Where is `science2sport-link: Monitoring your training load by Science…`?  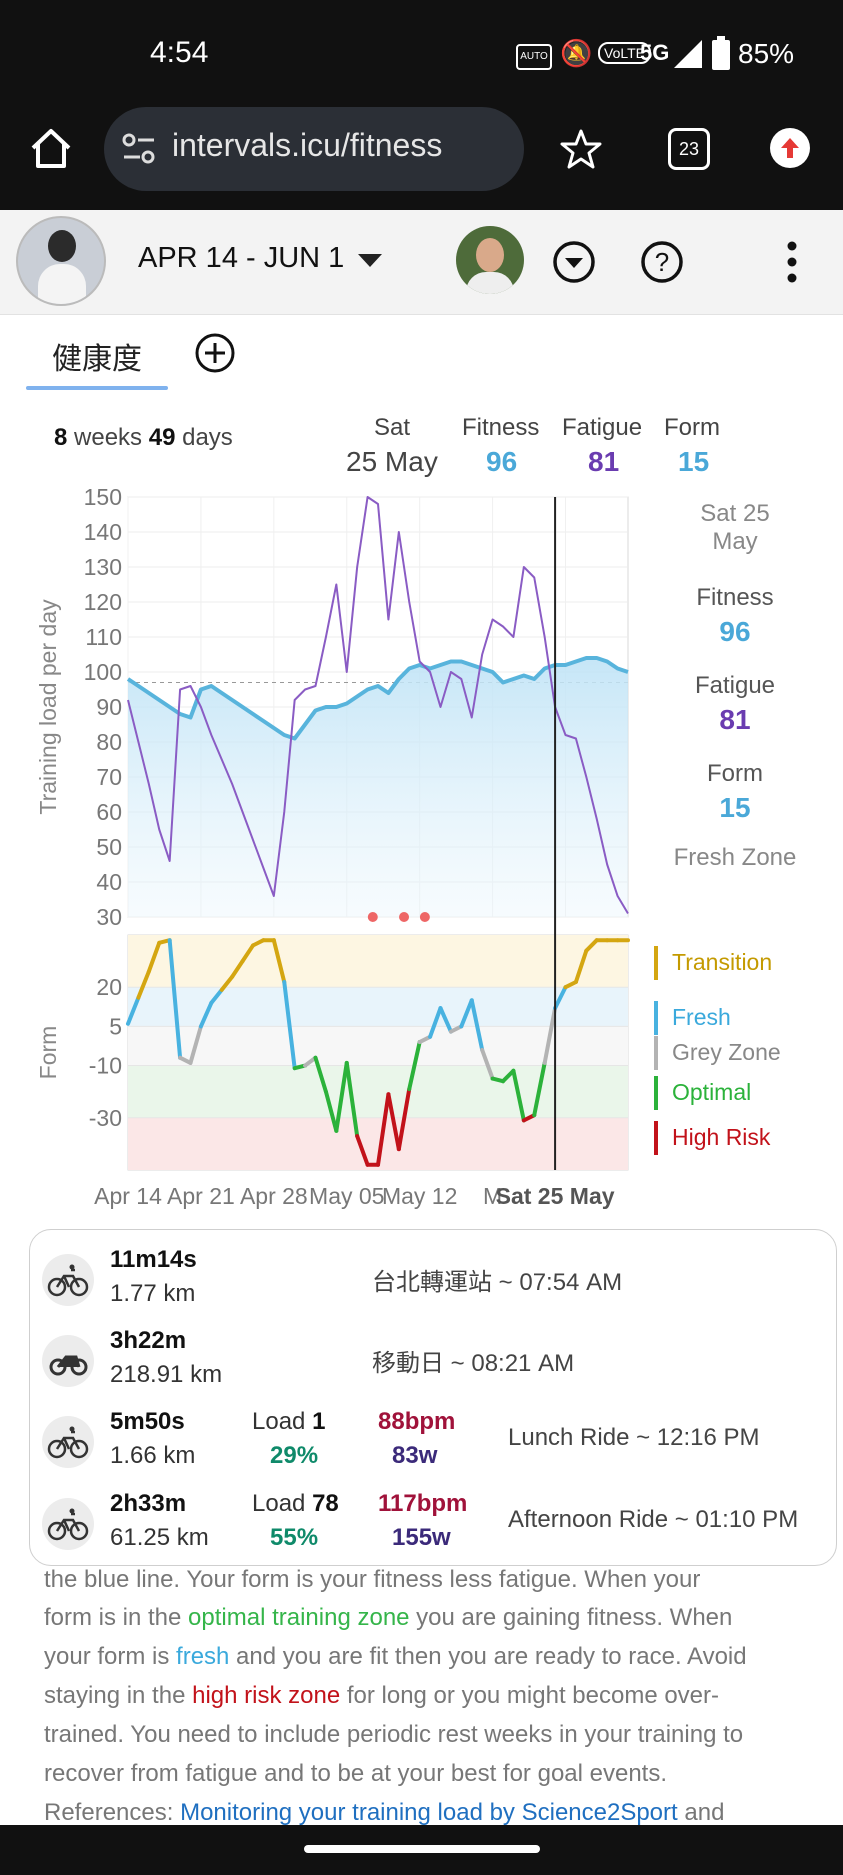 science2sport-link: Monitoring your training load by Science… is located at coordinates (429, 1812).